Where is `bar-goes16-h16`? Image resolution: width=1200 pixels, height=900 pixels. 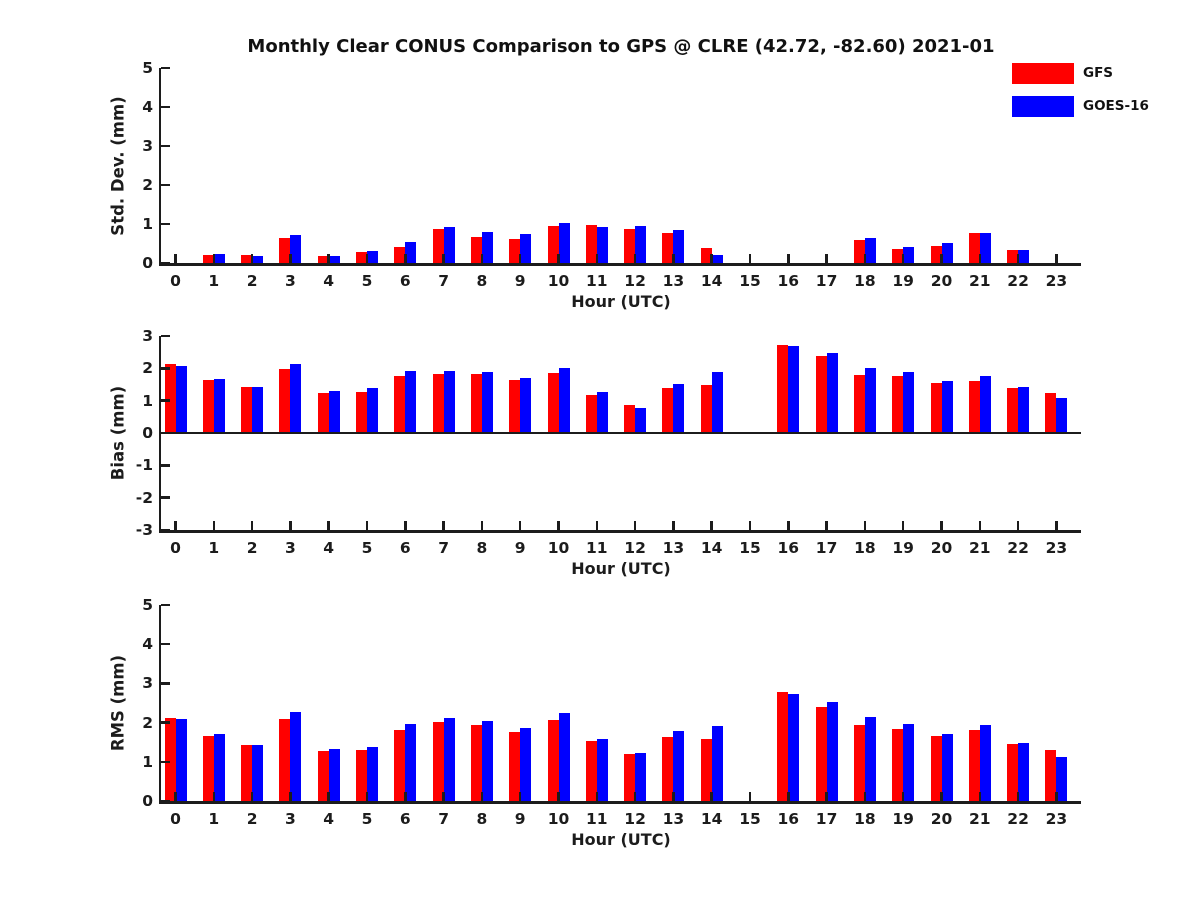 bar-goes16-h16 is located at coordinates (794, 389).